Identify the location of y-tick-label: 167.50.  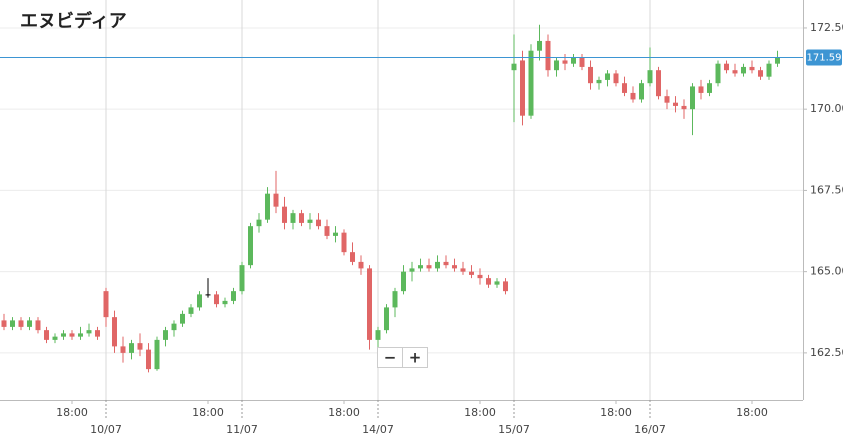
(826, 189).